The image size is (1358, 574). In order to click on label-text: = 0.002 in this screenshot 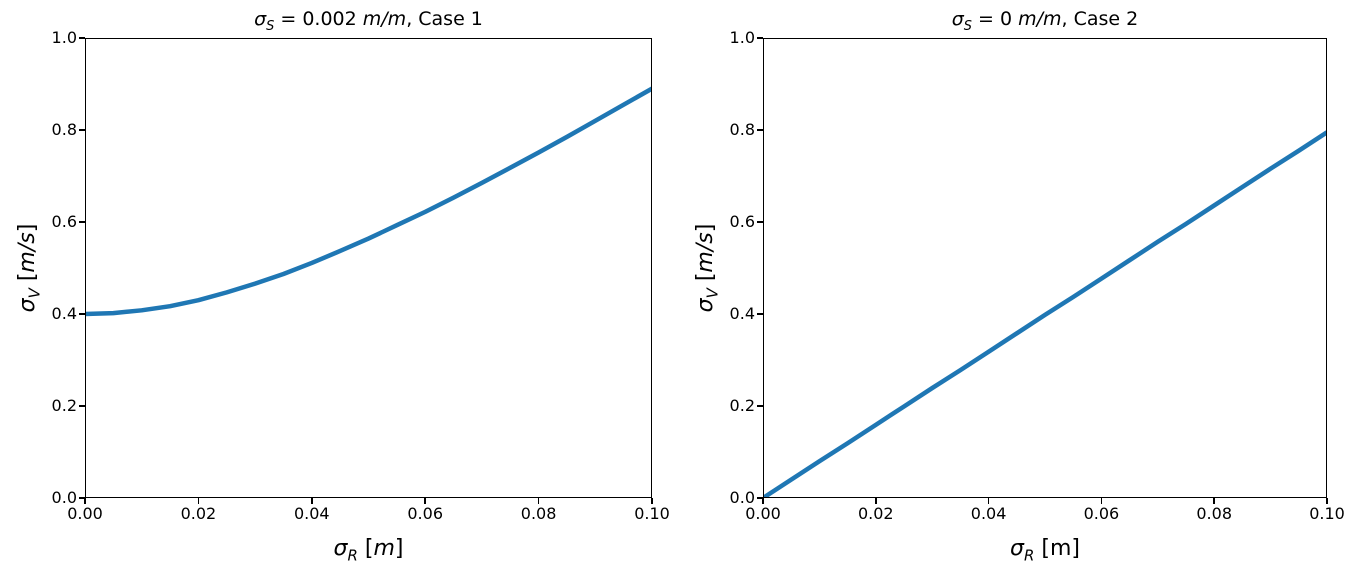, I will do `click(318, 19)`.